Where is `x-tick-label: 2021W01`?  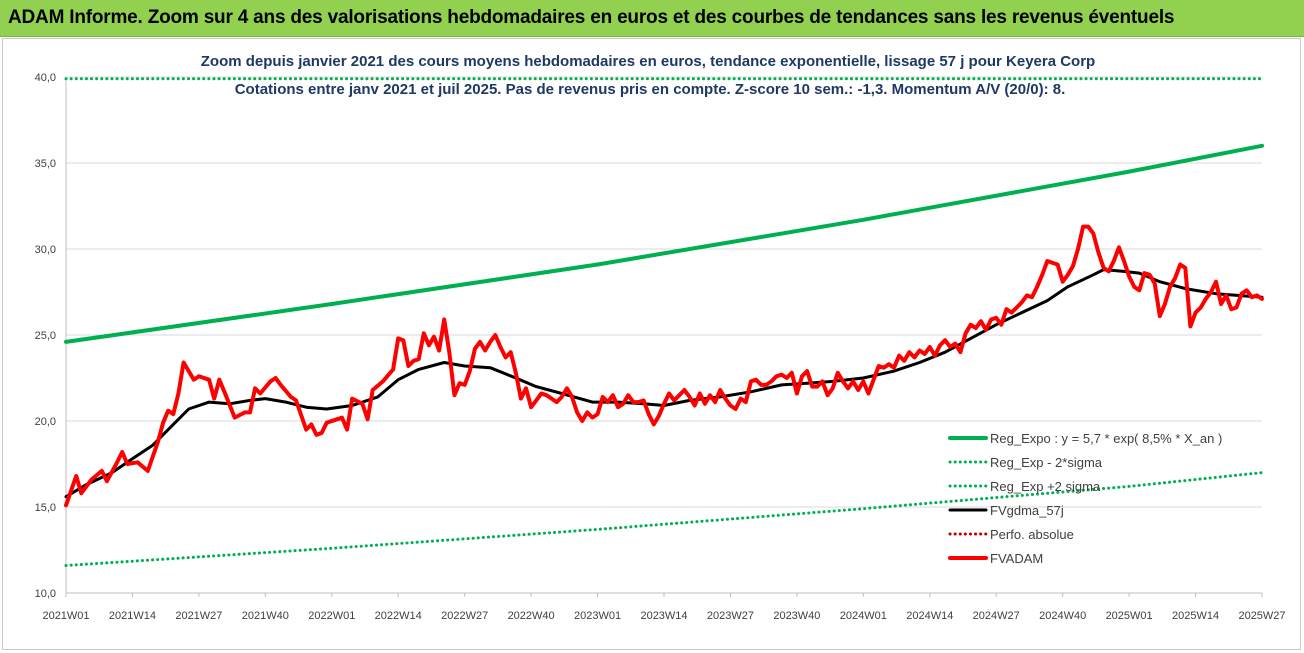
x-tick-label: 2021W01 is located at coordinates (65, 616).